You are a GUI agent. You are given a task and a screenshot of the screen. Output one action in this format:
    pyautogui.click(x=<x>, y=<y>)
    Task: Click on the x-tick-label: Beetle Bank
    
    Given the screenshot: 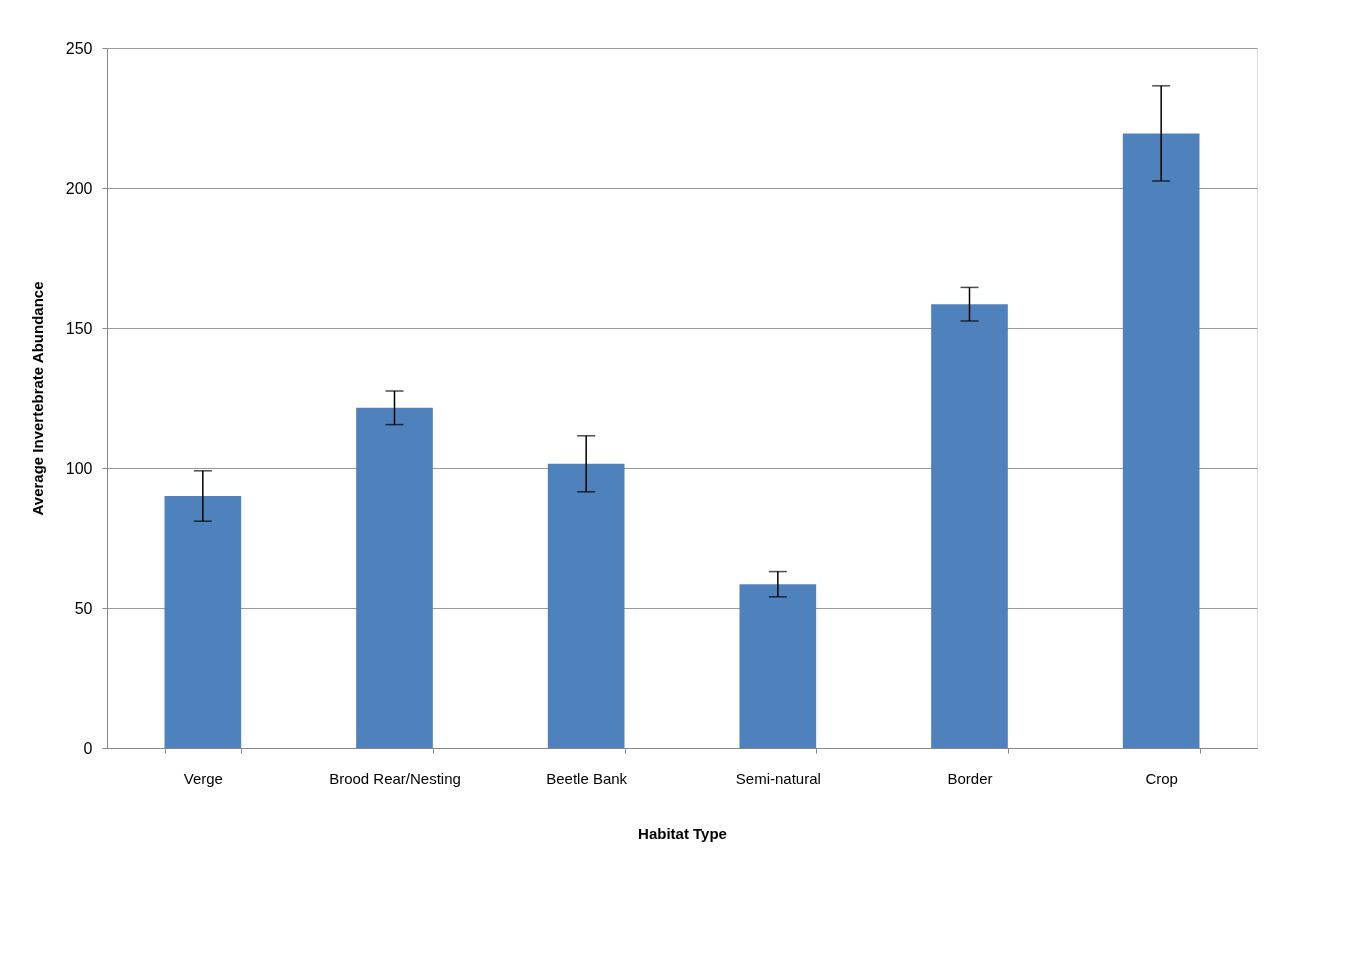 What is the action you would take?
    pyautogui.click(x=587, y=778)
    